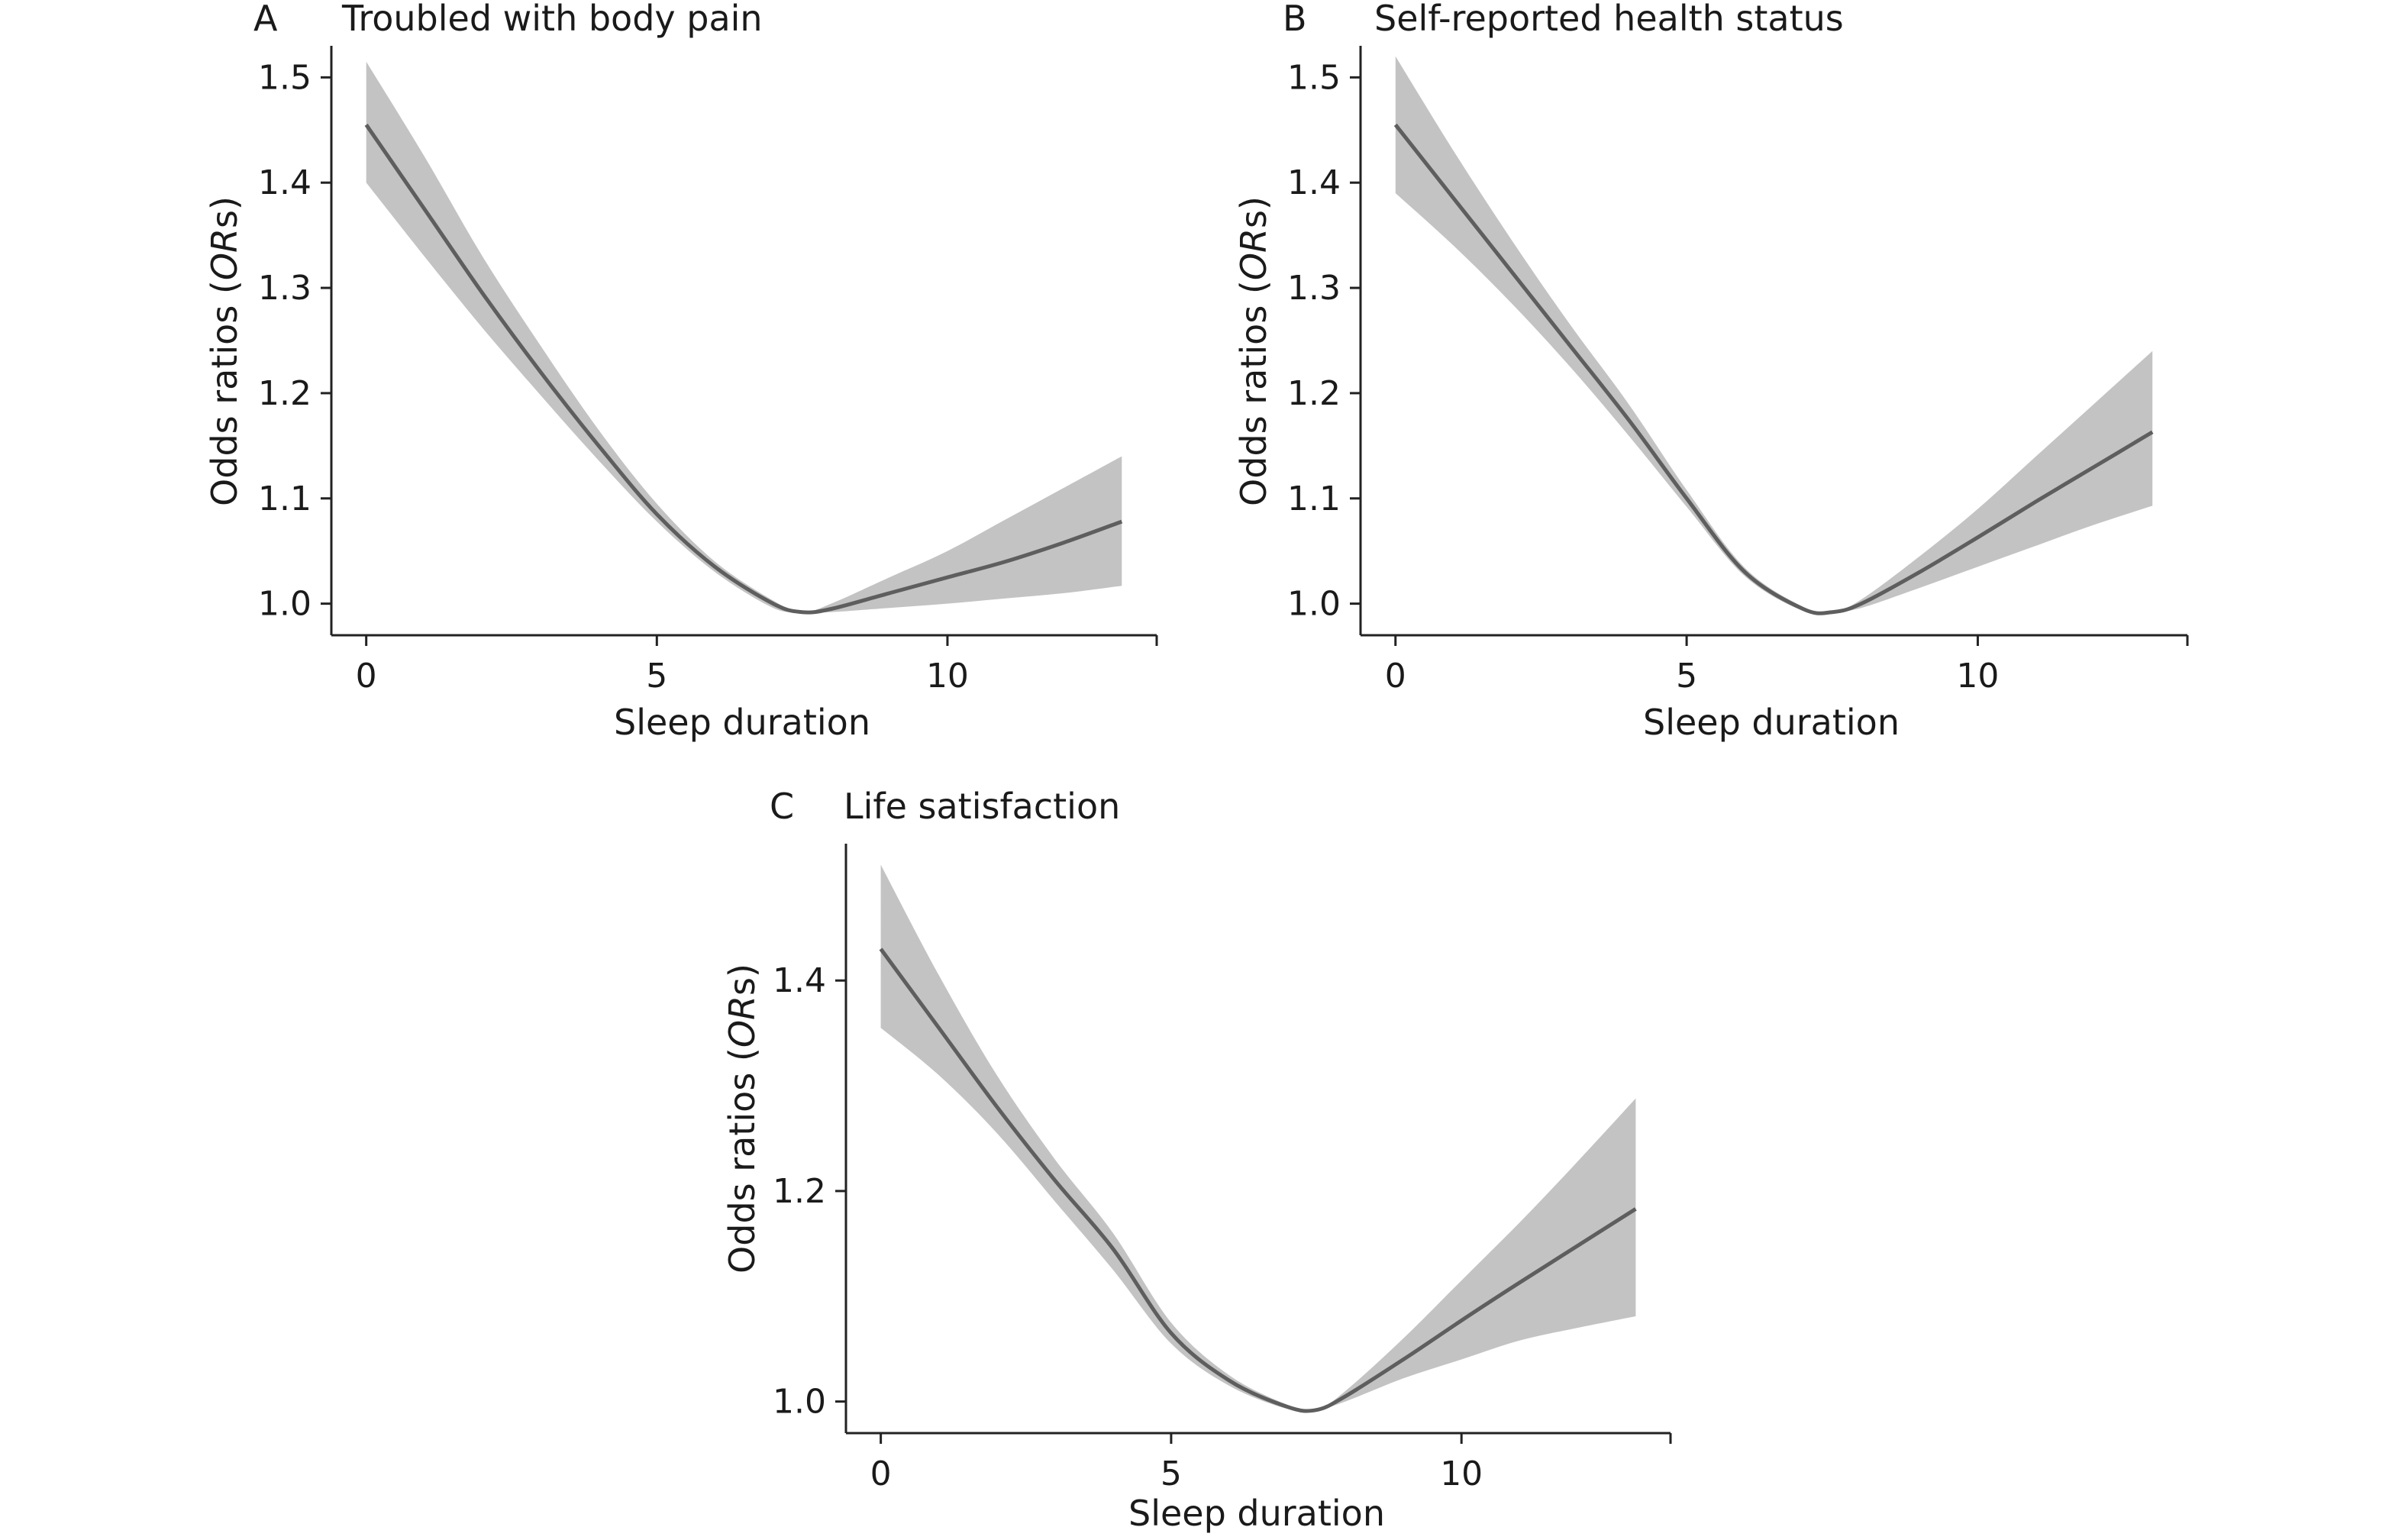 The image size is (2405, 1540). What do you see at coordinates (982, 806) in the screenshot?
I see `panel-title: Life satisfaction` at bounding box center [982, 806].